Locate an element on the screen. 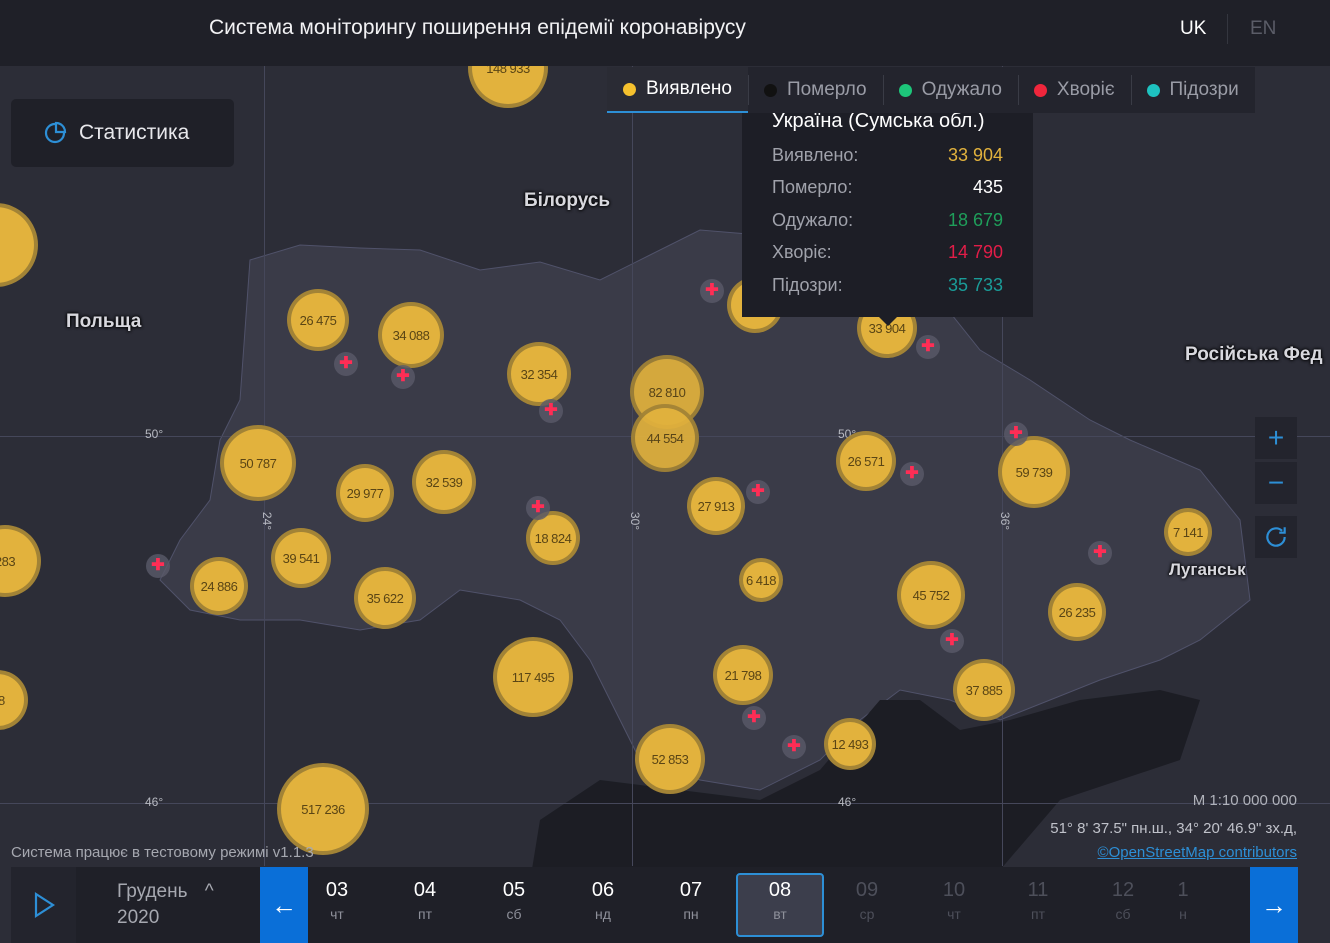  statistics-button: Статистика is located at coordinates (122, 133).